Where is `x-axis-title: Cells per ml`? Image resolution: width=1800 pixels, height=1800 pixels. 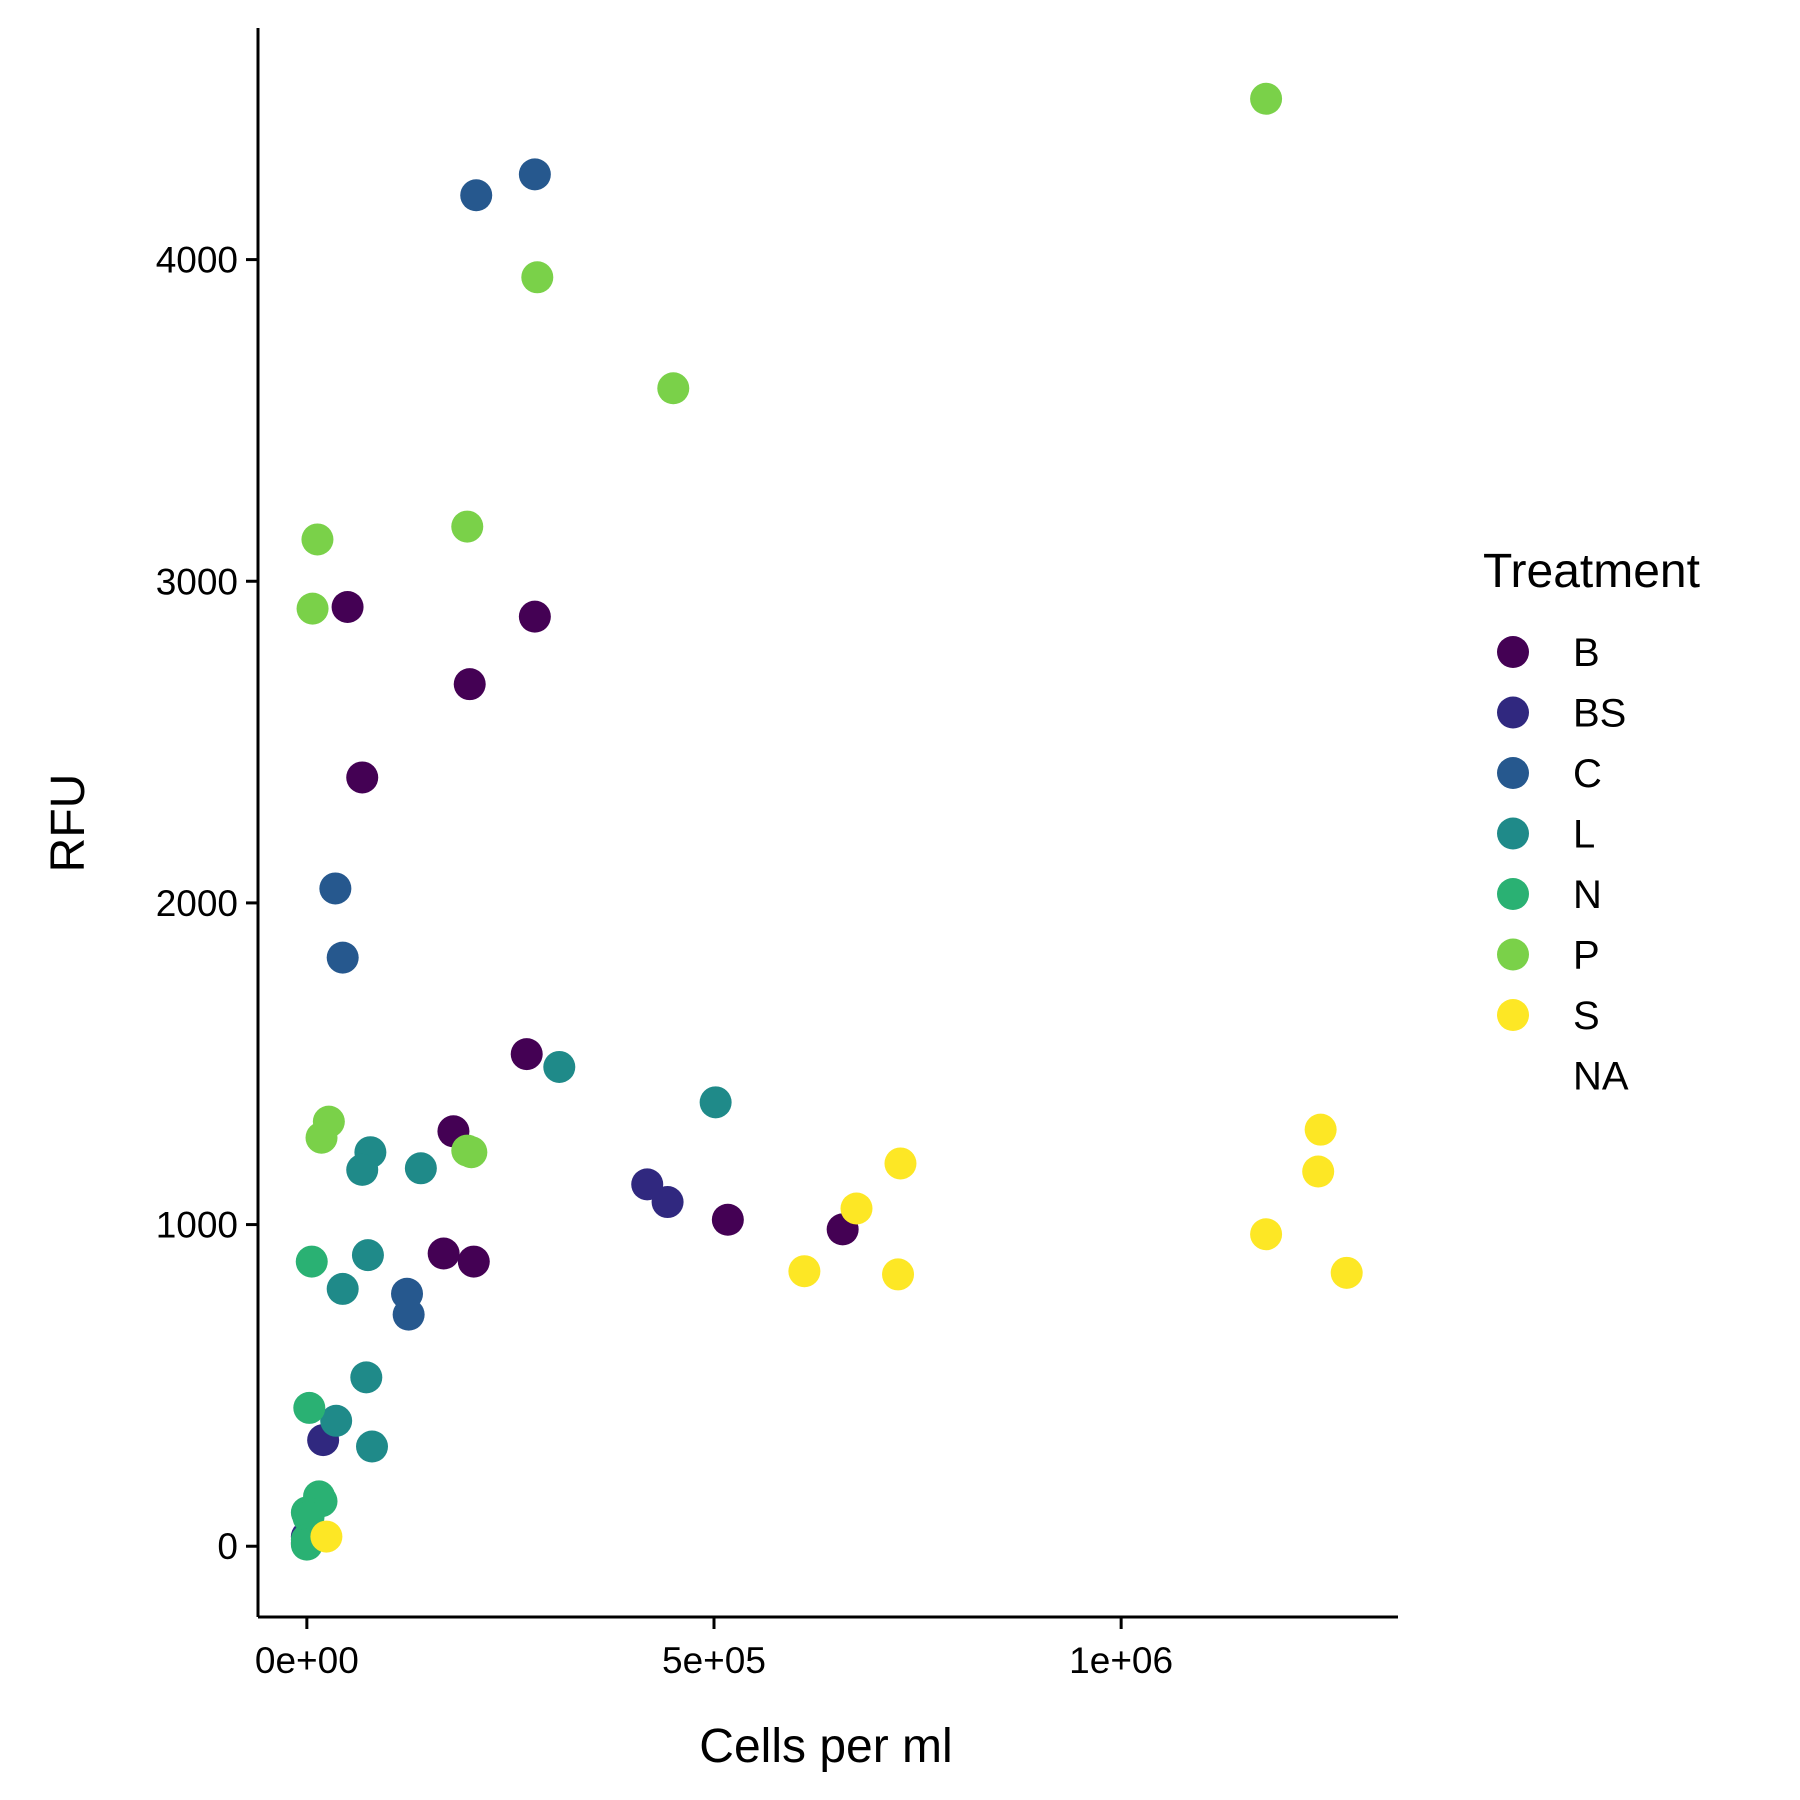 x-axis-title: Cells per ml is located at coordinates (825, 1746).